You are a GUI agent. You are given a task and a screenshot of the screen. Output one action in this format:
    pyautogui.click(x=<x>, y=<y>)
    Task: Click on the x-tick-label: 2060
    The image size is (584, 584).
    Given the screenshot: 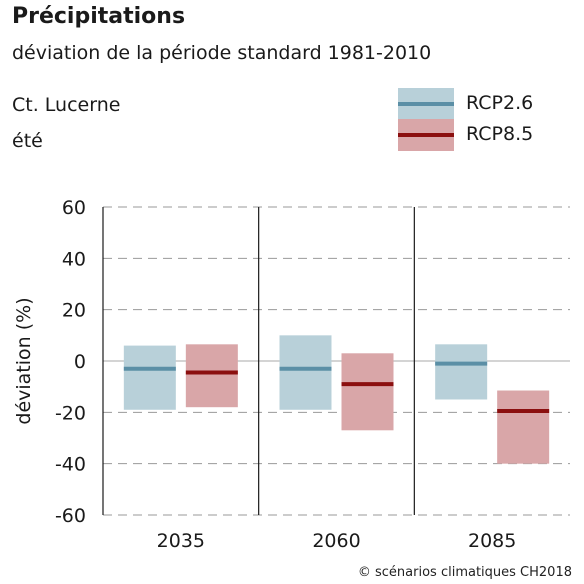 What is the action you would take?
    pyautogui.click(x=336, y=541)
    